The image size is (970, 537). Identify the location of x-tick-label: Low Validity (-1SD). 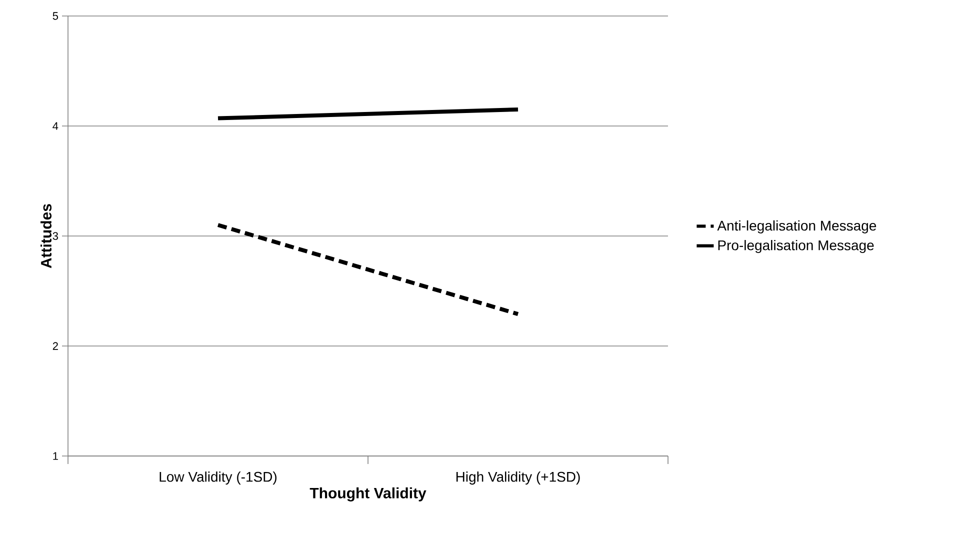
(218, 478).